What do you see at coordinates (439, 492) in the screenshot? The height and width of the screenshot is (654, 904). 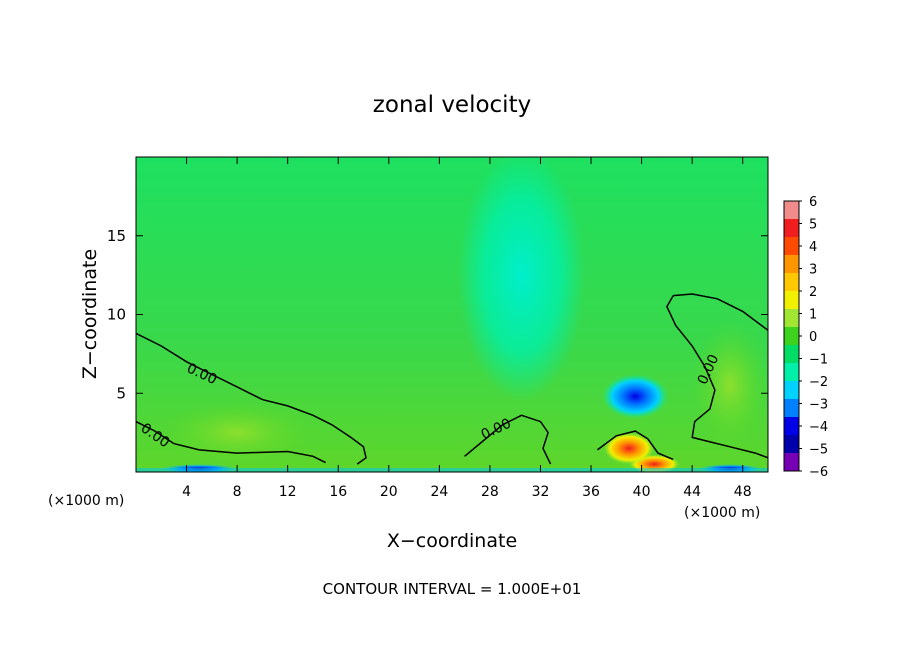 I see `x-tick-label-5: 24` at bounding box center [439, 492].